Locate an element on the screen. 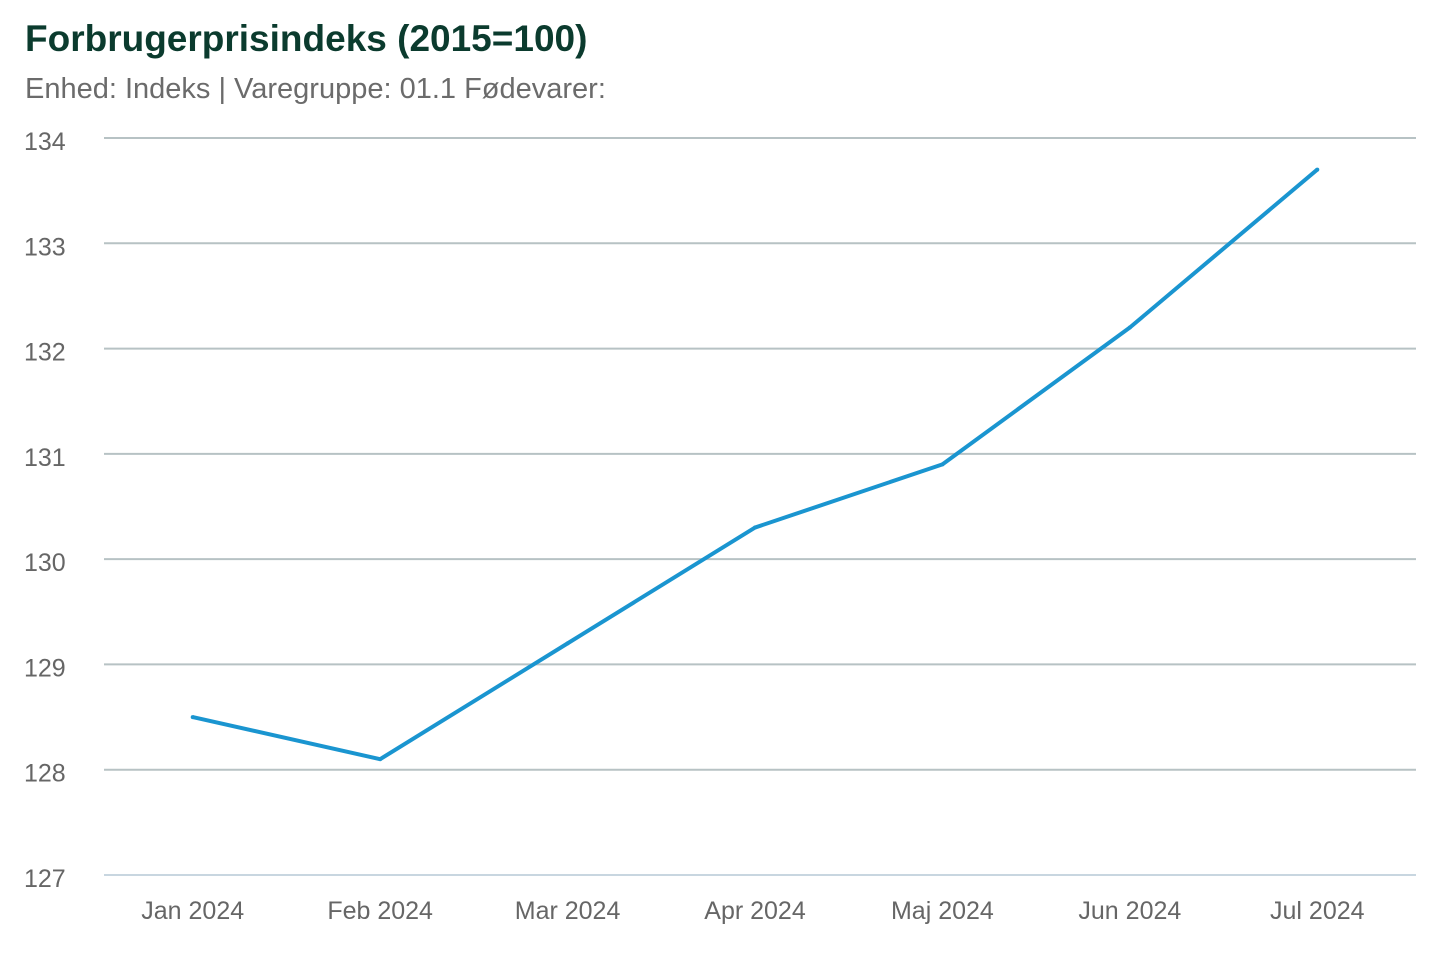 This screenshot has height=960, width=1440. y-tick-label: 132 is located at coordinates (45, 353).